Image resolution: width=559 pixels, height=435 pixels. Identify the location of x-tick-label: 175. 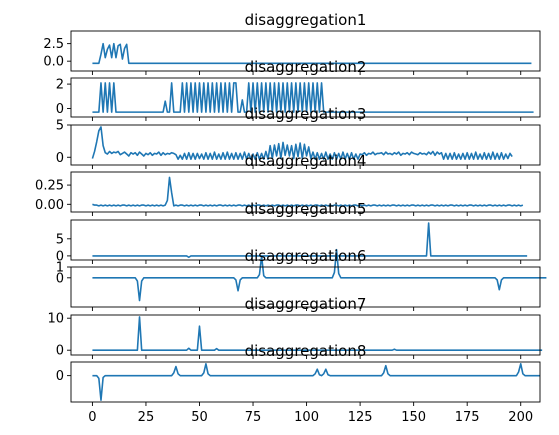
(467, 417).